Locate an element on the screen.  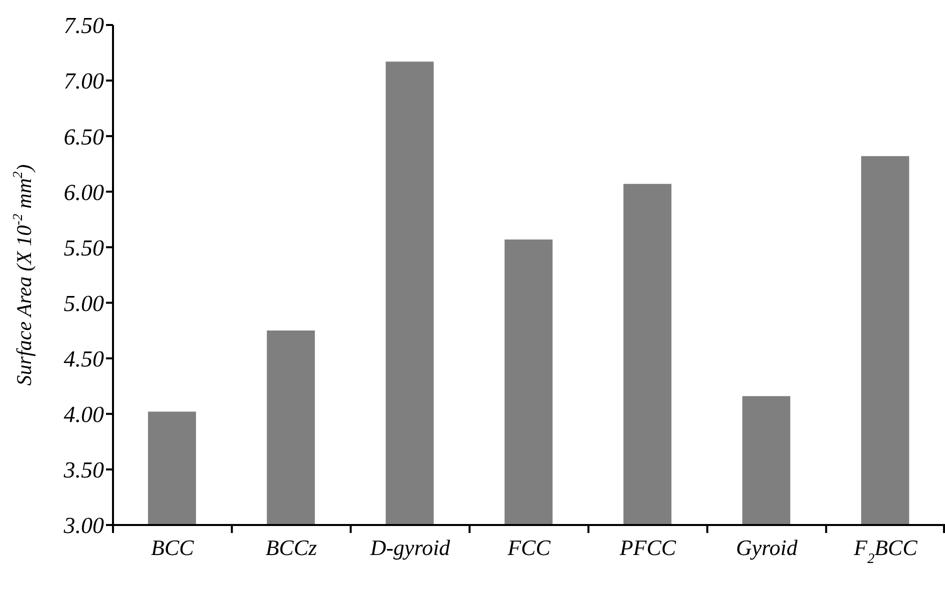
y-tick-label: 5.00 is located at coordinates (84, 303).